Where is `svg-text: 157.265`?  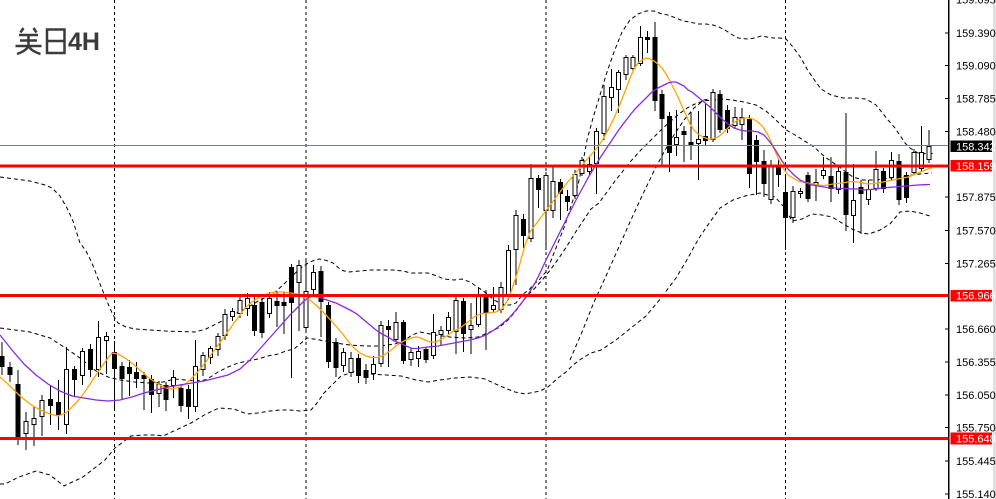 svg-text: 157.265 is located at coordinates (976, 264).